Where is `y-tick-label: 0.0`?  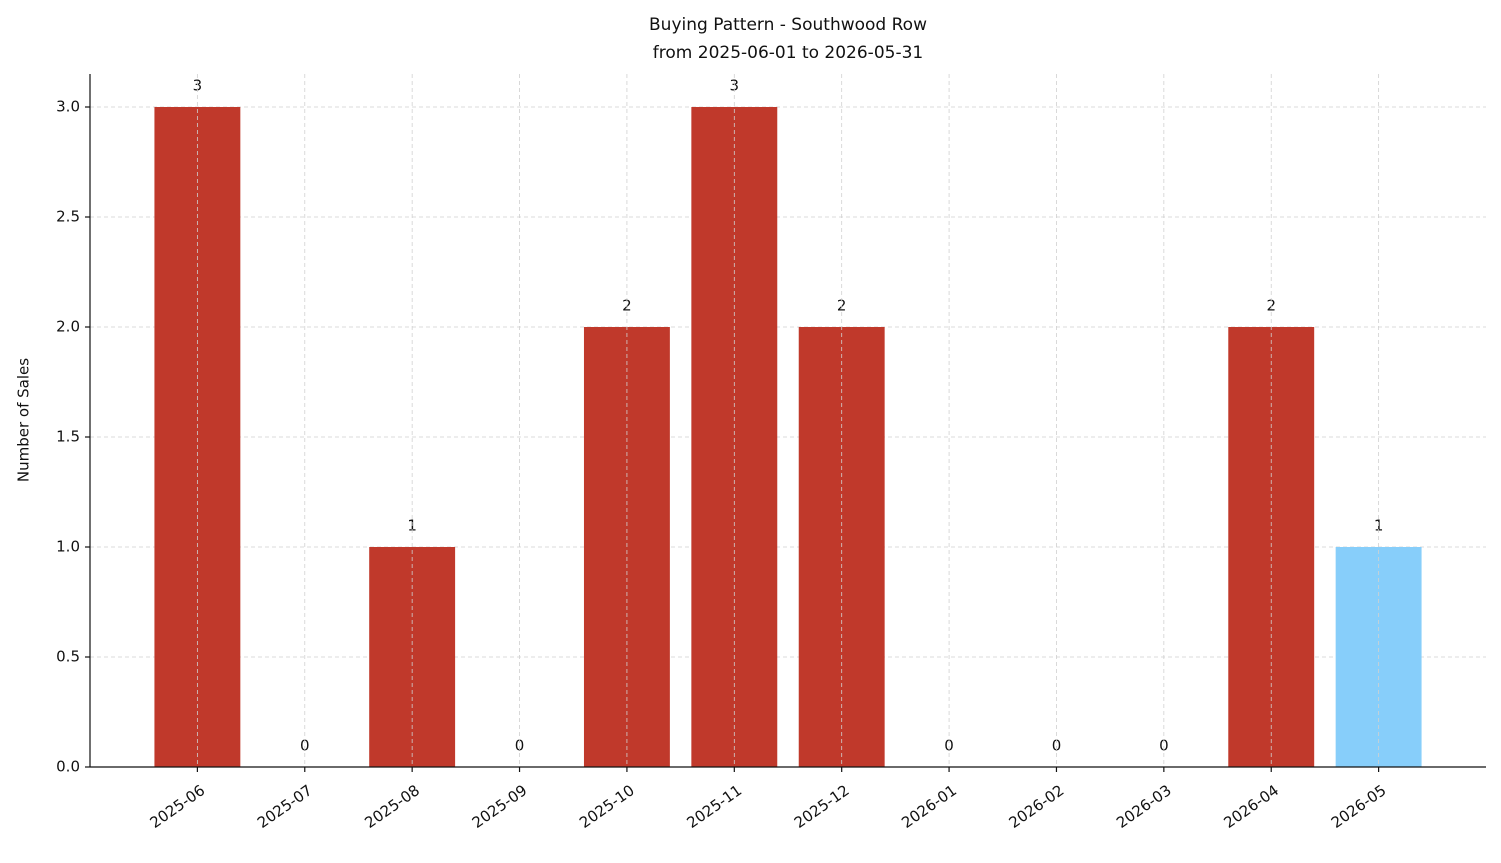 y-tick-label: 0.0 is located at coordinates (68, 767).